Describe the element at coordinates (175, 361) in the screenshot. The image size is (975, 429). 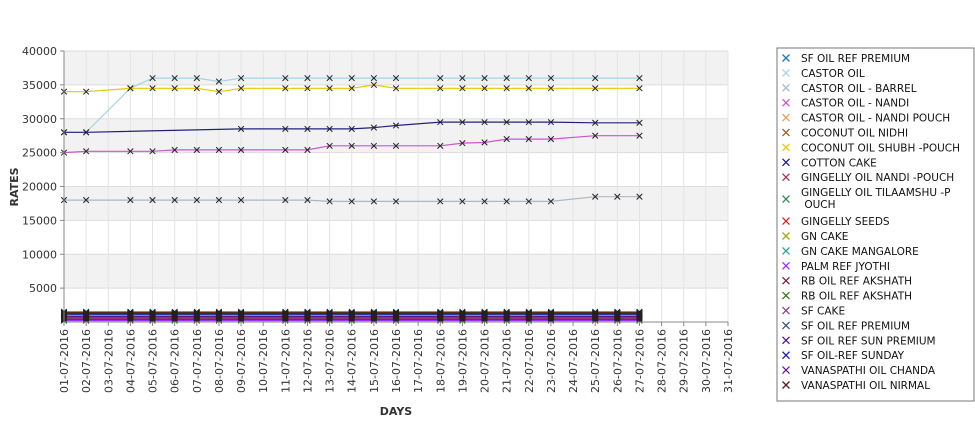
I see `x-tick-label: 06-07-2016` at that location.